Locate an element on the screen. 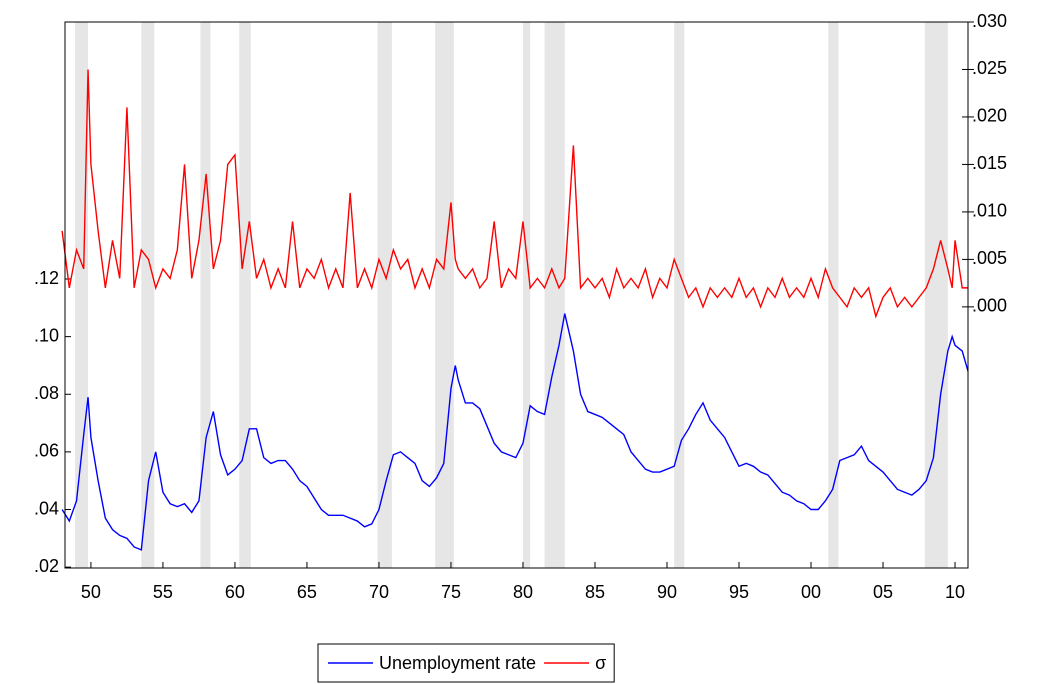  y2-tick-label: .020 is located at coordinates (989, 116).